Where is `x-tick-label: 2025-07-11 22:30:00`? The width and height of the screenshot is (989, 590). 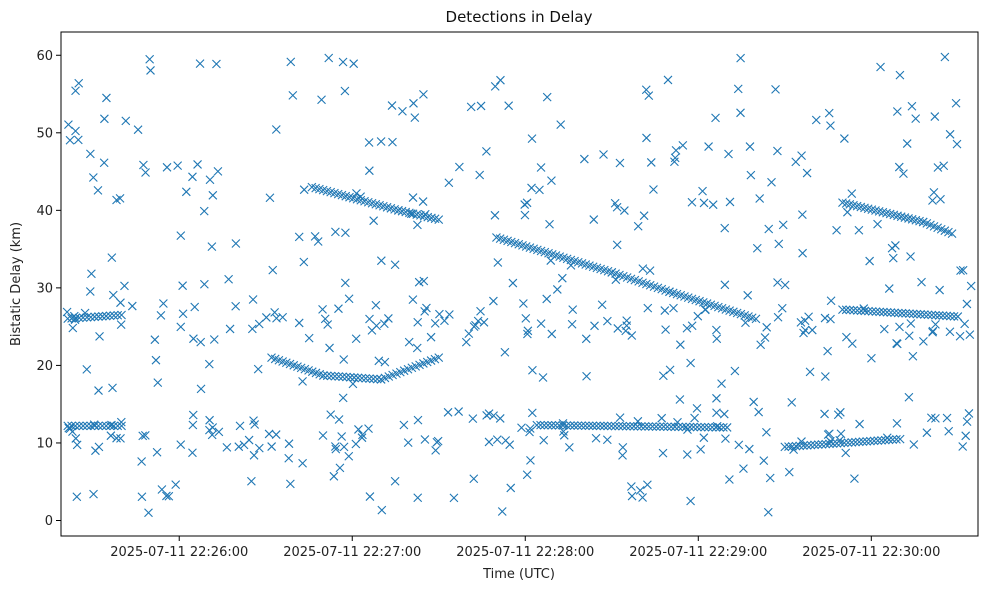
x-tick-label: 2025-07-11 22:30:00 is located at coordinates (871, 552).